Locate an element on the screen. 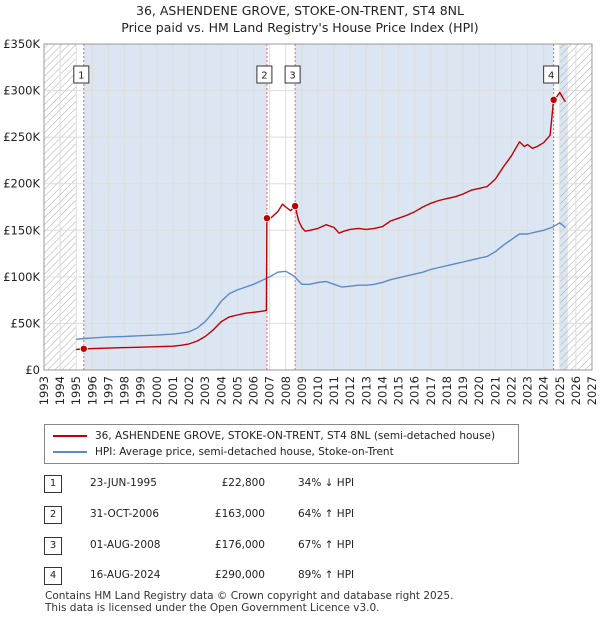  transaction-hpi-change: 89% ↑ HPI is located at coordinates (326, 575).